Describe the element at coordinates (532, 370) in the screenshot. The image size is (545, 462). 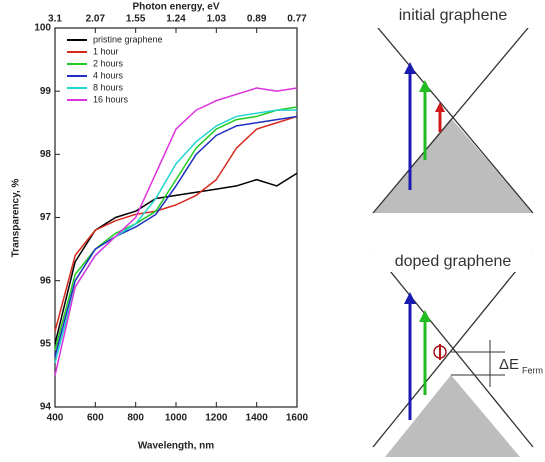
I see `delta-subscript: Ferm` at that location.